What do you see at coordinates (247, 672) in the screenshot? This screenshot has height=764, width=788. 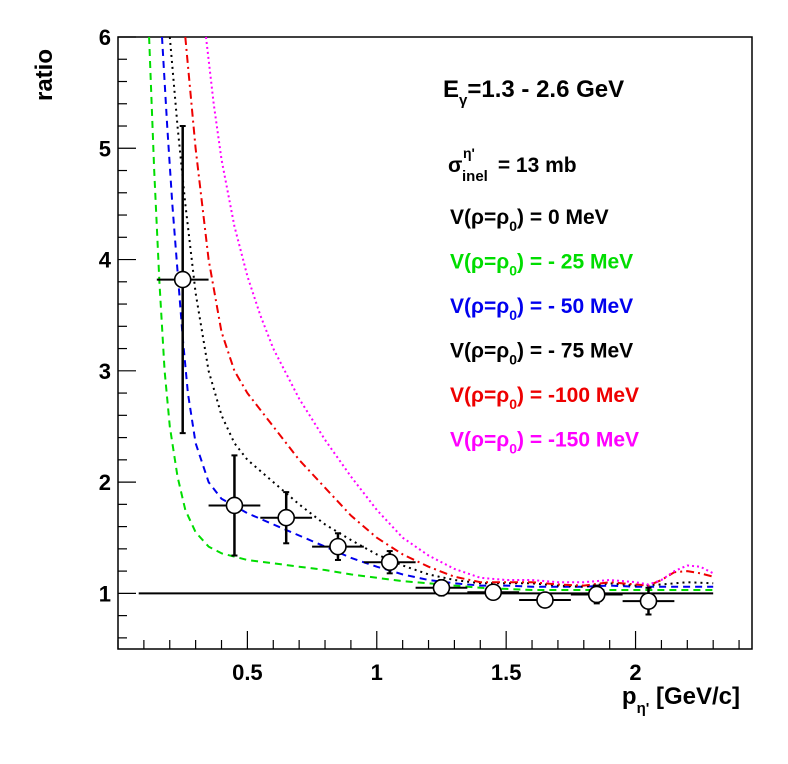 I see `x-tick-label: 0.5` at bounding box center [247, 672].